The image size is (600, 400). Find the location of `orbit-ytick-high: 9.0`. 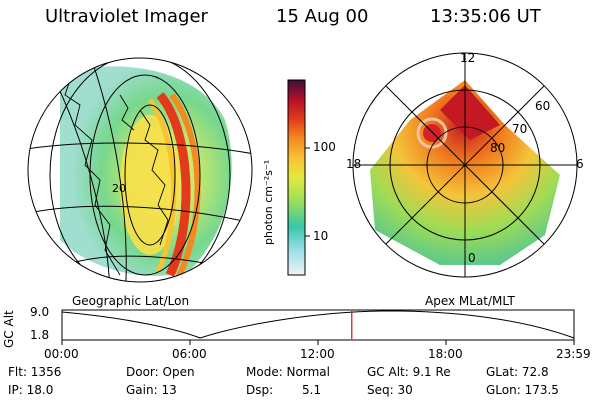

orbit-ytick-high: 9.0 is located at coordinates (40, 312).